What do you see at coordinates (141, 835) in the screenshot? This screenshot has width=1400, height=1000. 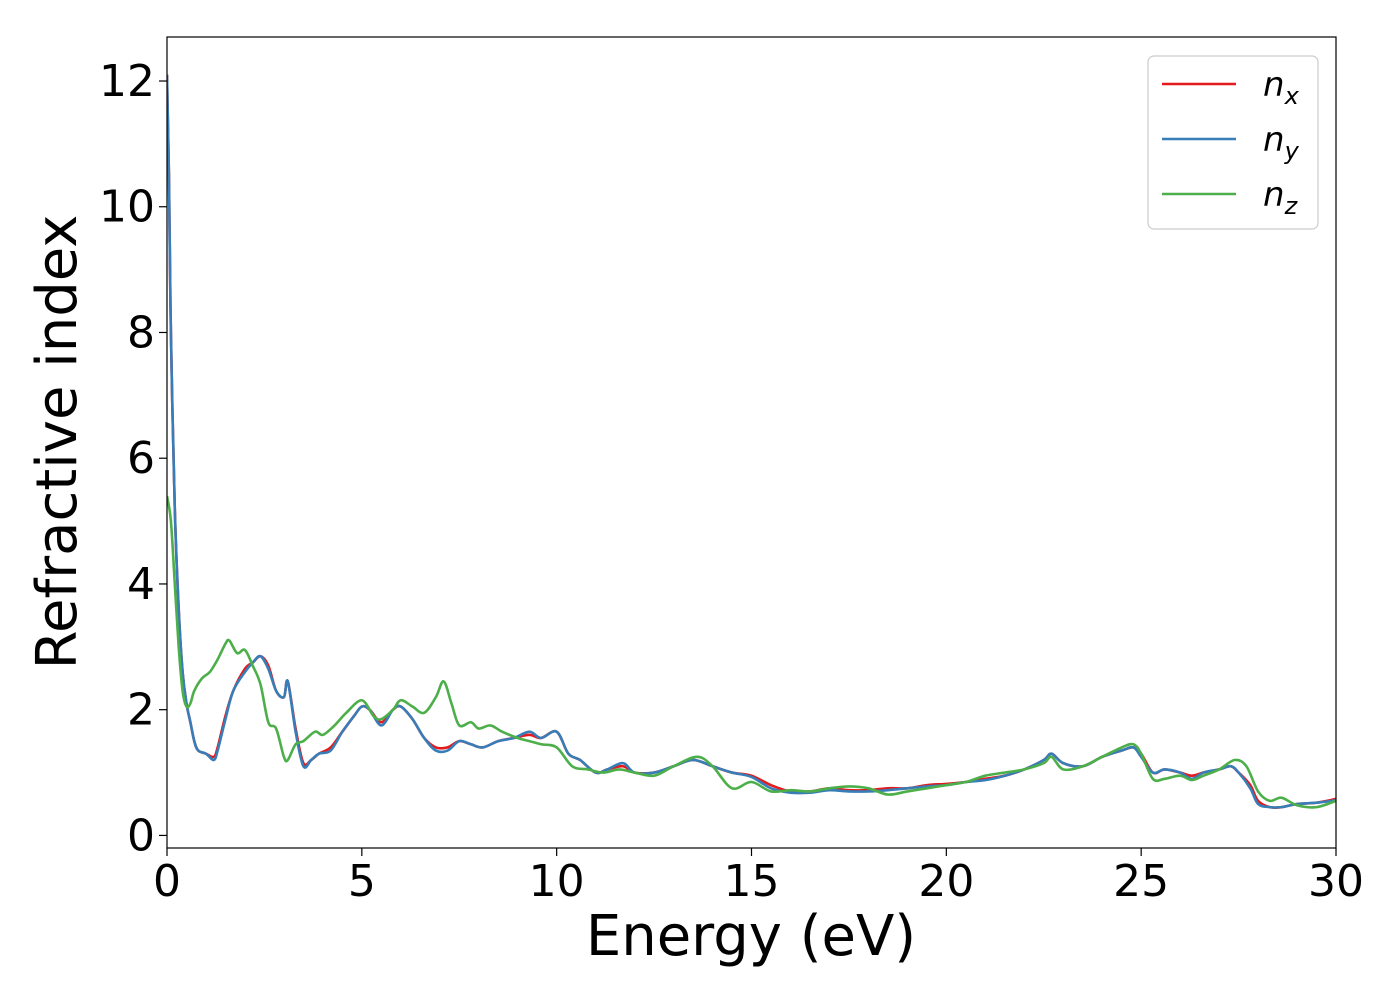 I see `y-tick-label: 0` at bounding box center [141, 835].